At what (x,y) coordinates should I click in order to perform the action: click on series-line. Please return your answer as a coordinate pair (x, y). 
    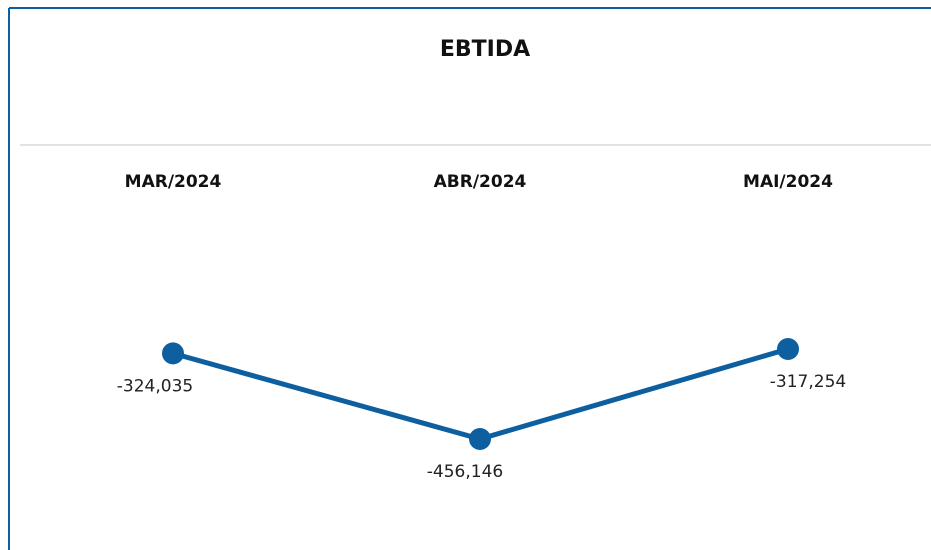
    Looking at the image, I should click on (480, 394).